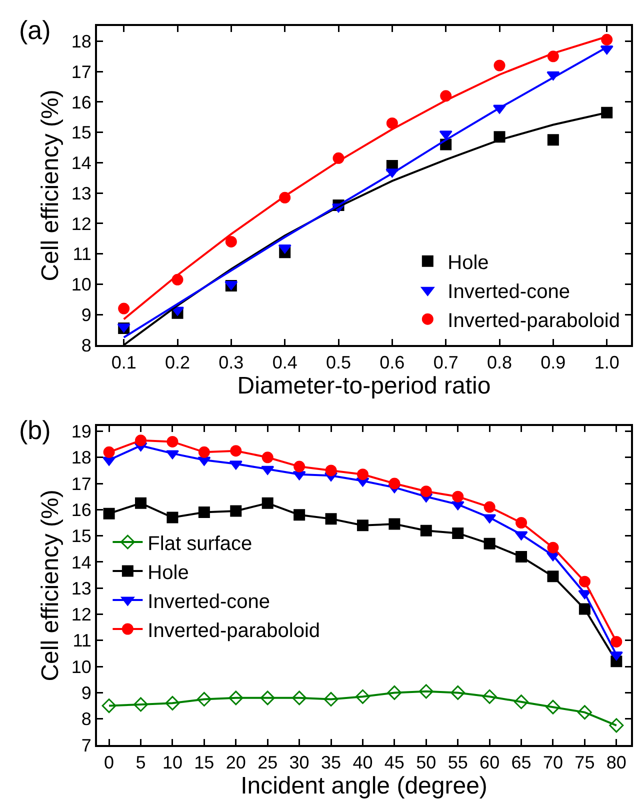  I want to click on x-tick-label: 0.1, so click(123, 362).